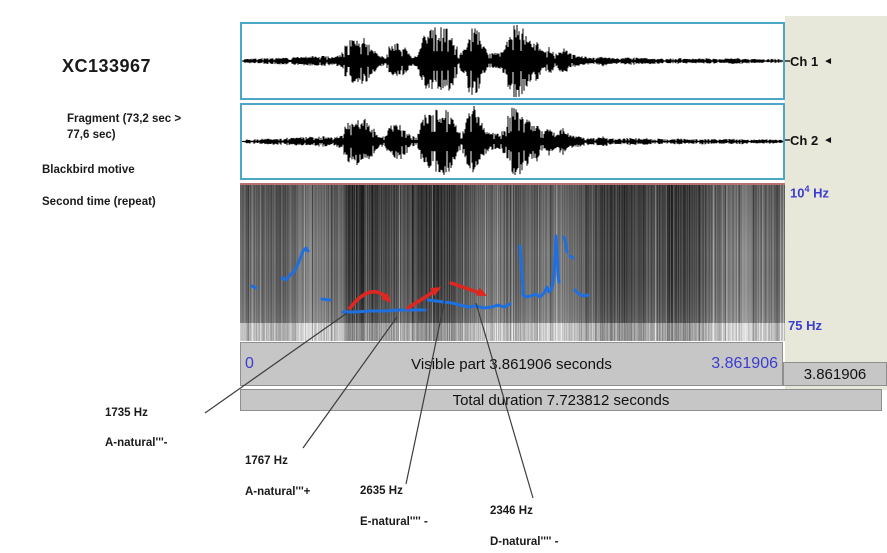 The height and width of the screenshot is (553, 887). What do you see at coordinates (266, 461) in the screenshot?
I see `annotation-2-freq: 1767 Hz` at bounding box center [266, 461].